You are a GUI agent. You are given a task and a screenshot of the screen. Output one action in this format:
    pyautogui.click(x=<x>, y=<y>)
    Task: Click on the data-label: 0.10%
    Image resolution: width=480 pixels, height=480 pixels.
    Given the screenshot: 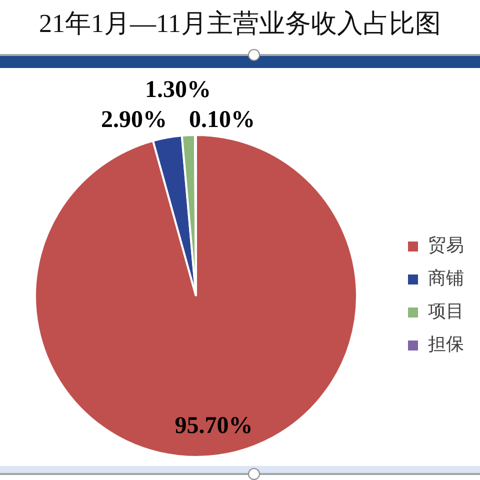 What is the action you would take?
    pyautogui.click(x=222, y=120)
    